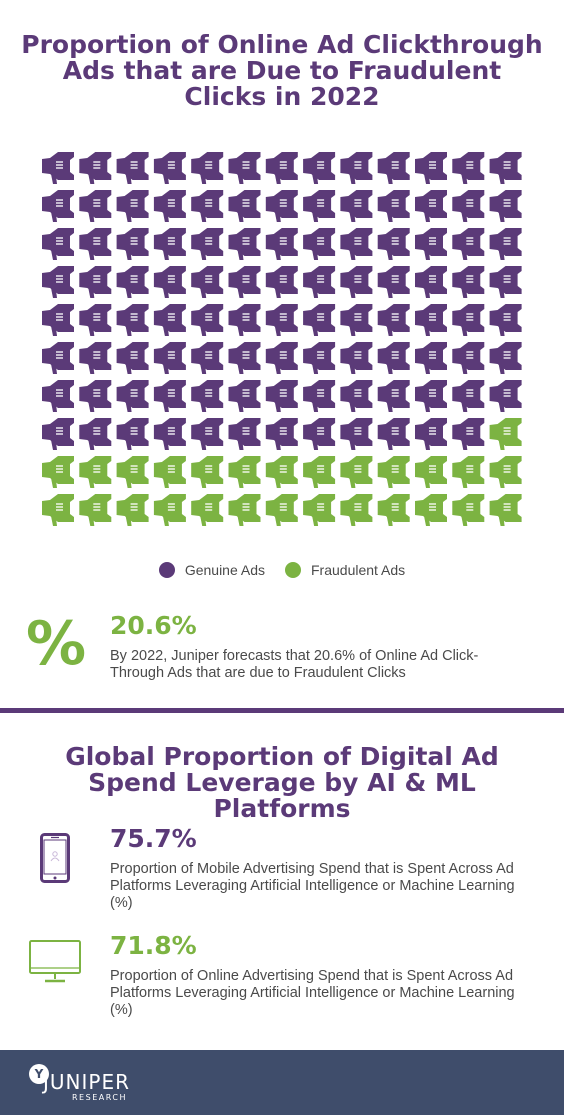  What do you see at coordinates (86, 1082) in the screenshot?
I see `logo-name: JUNIPER` at bounding box center [86, 1082].